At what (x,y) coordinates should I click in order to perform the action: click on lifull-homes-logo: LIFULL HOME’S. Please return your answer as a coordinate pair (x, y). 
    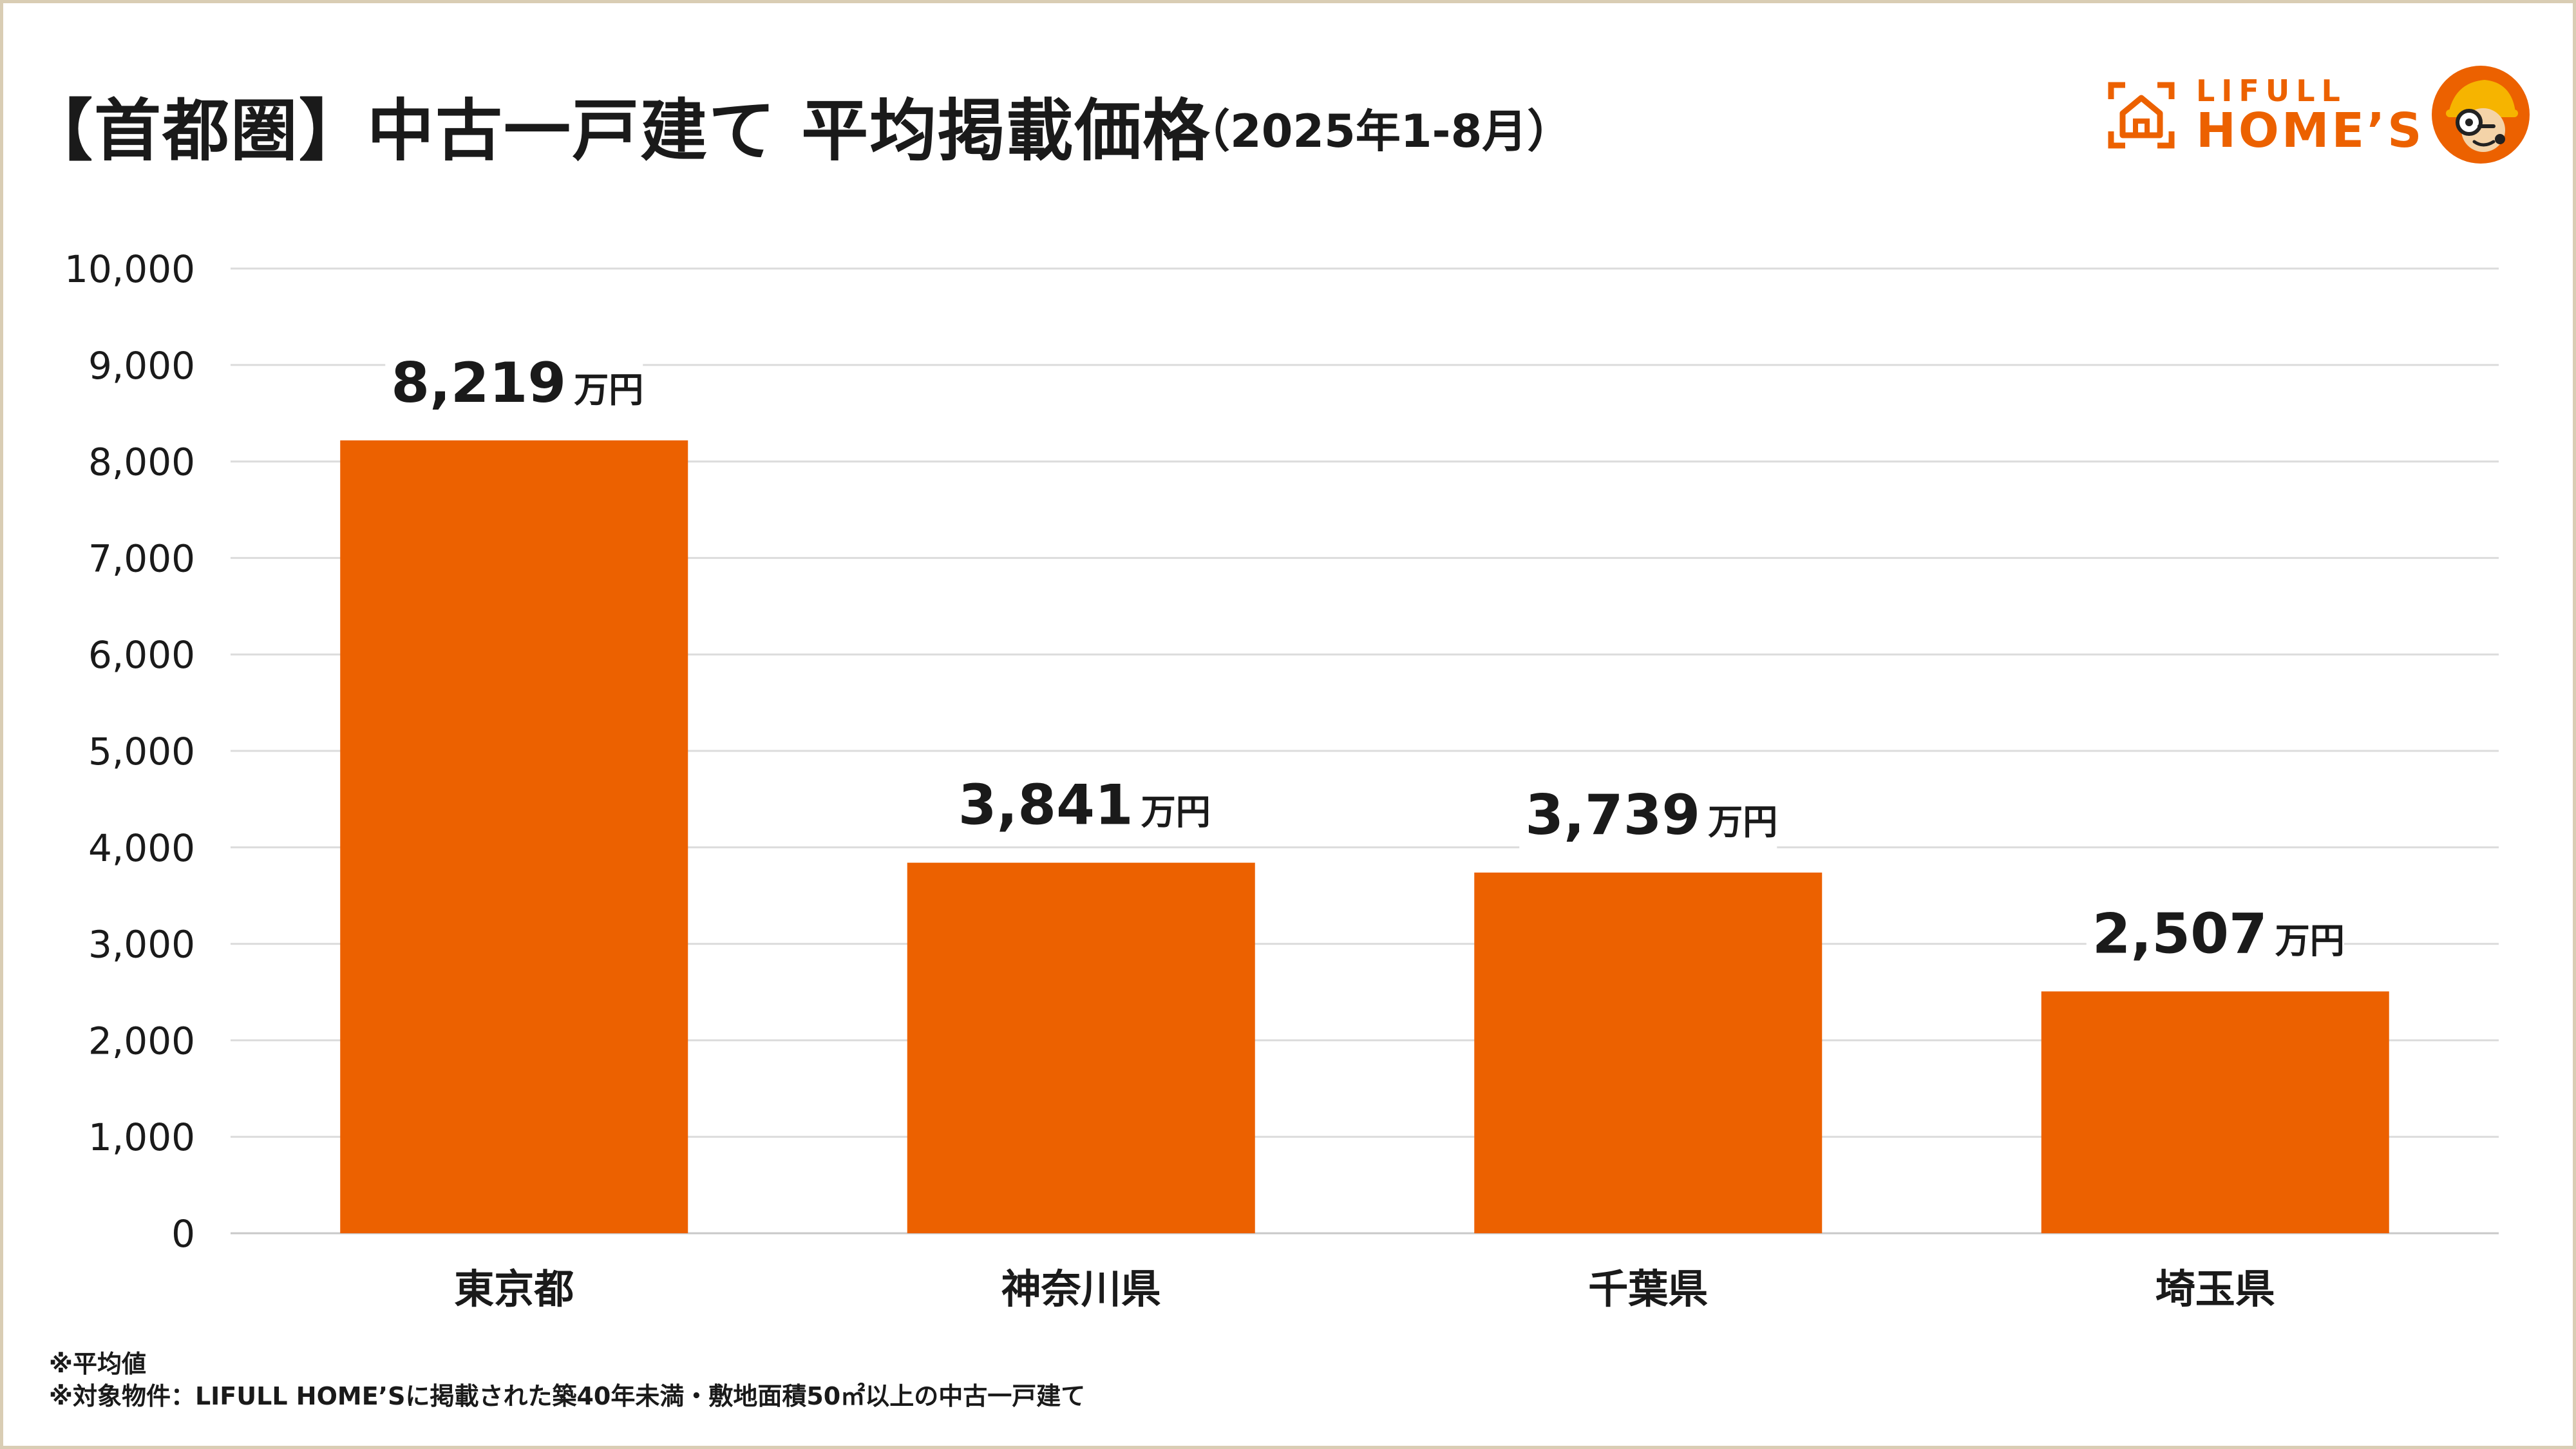
    Looking at the image, I should click on (2318, 114).